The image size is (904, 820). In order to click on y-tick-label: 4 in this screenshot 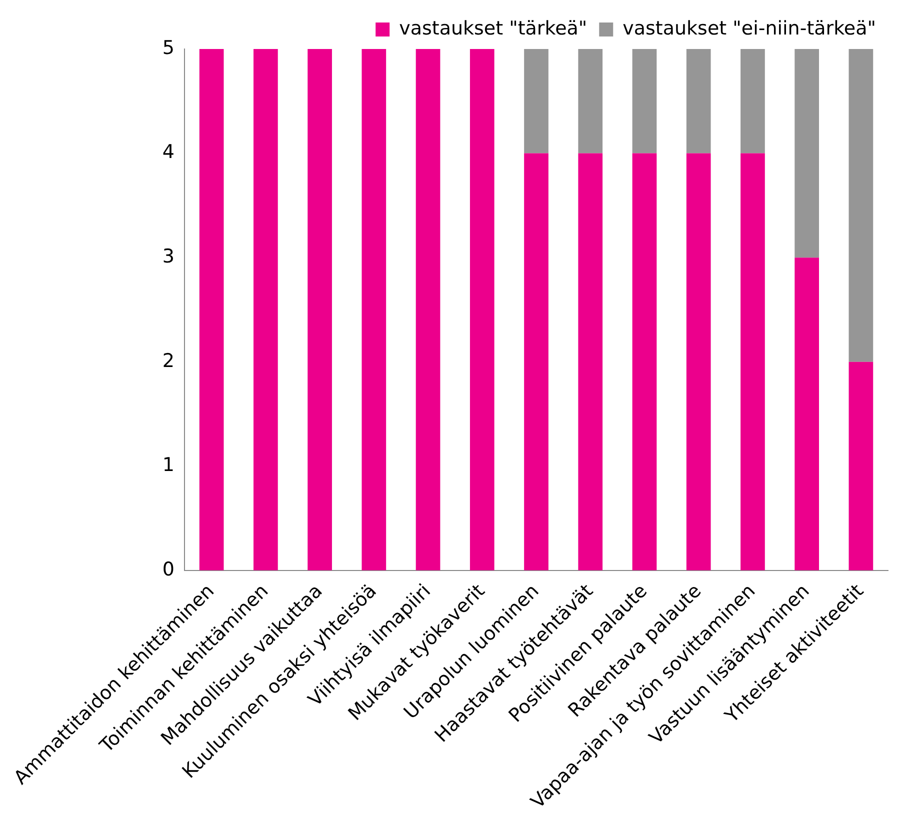, I will do `click(168, 152)`.